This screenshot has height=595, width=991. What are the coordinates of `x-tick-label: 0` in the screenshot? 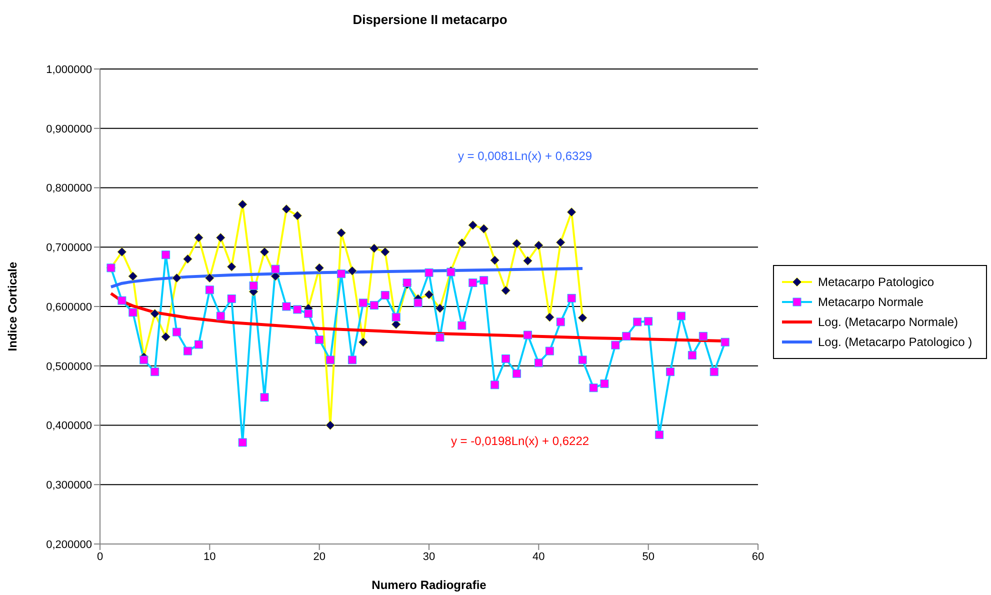 It's located at (100, 556).